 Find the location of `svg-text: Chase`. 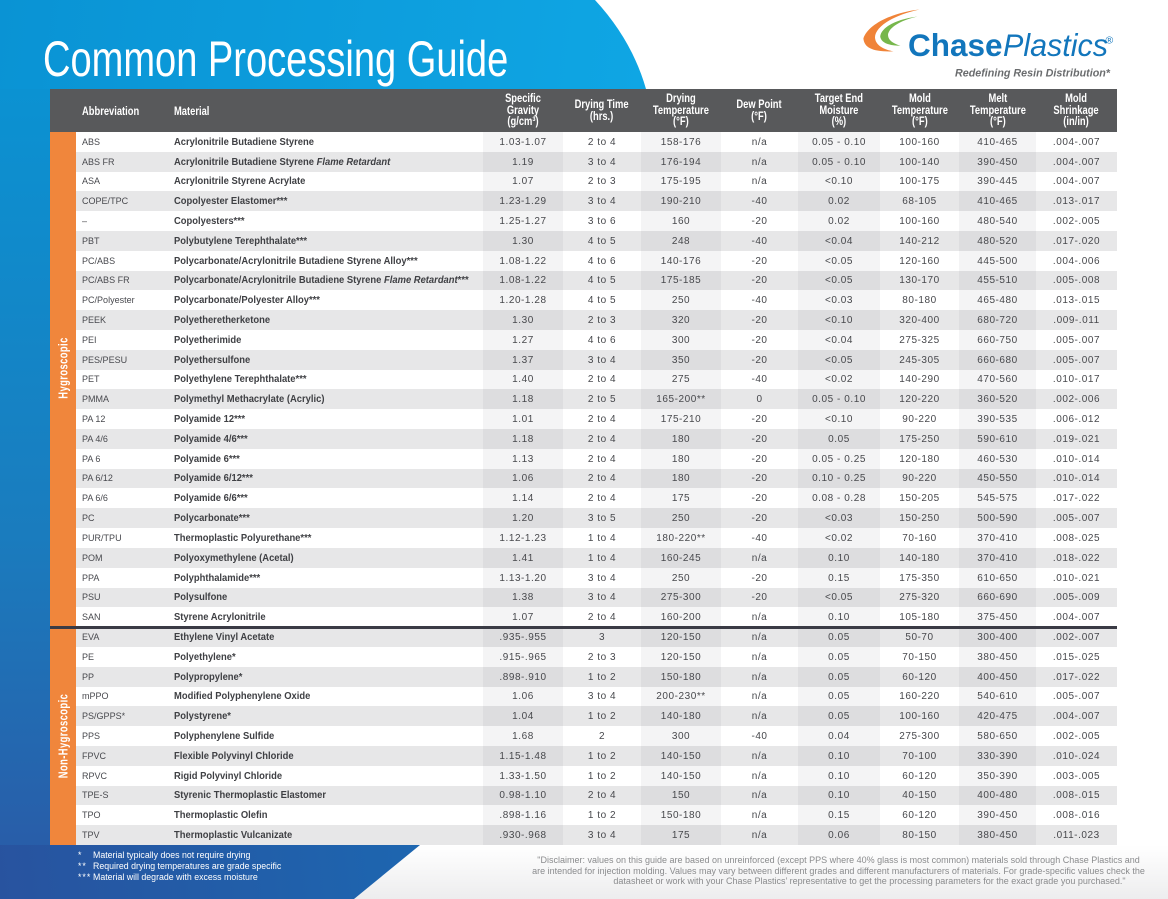

svg-text: Chase is located at coordinates (955, 45).